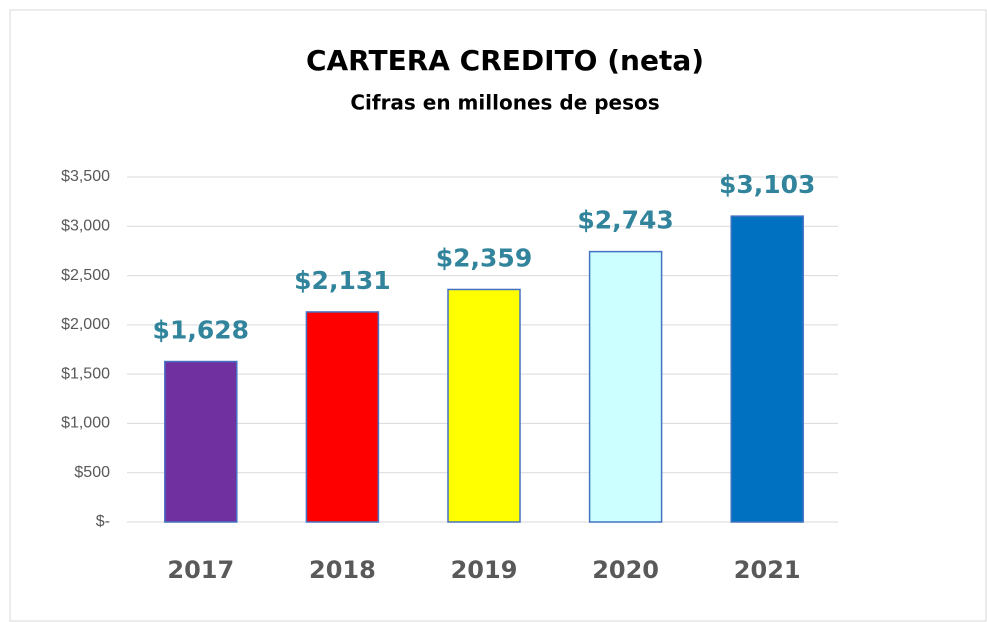 The width and height of the screenshot is (987, 622). Describe the element at coordinates (625, 220) in the screenshot. I see `value-label: $2,743` at that location.